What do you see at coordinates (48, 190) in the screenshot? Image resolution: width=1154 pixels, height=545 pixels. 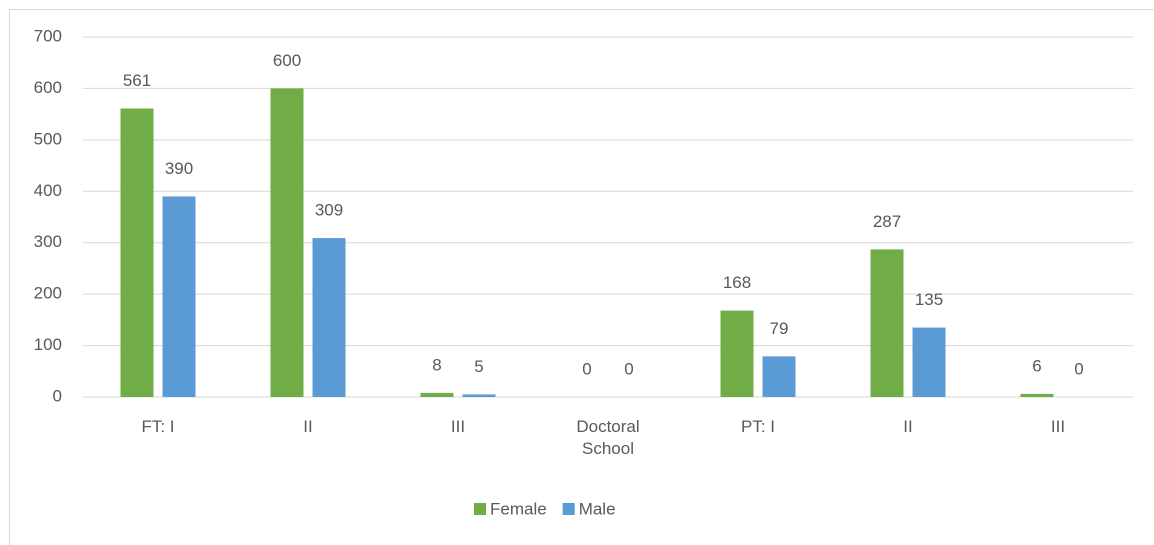 I see `y-tick-label: 400` at bounding box center [48, 190].